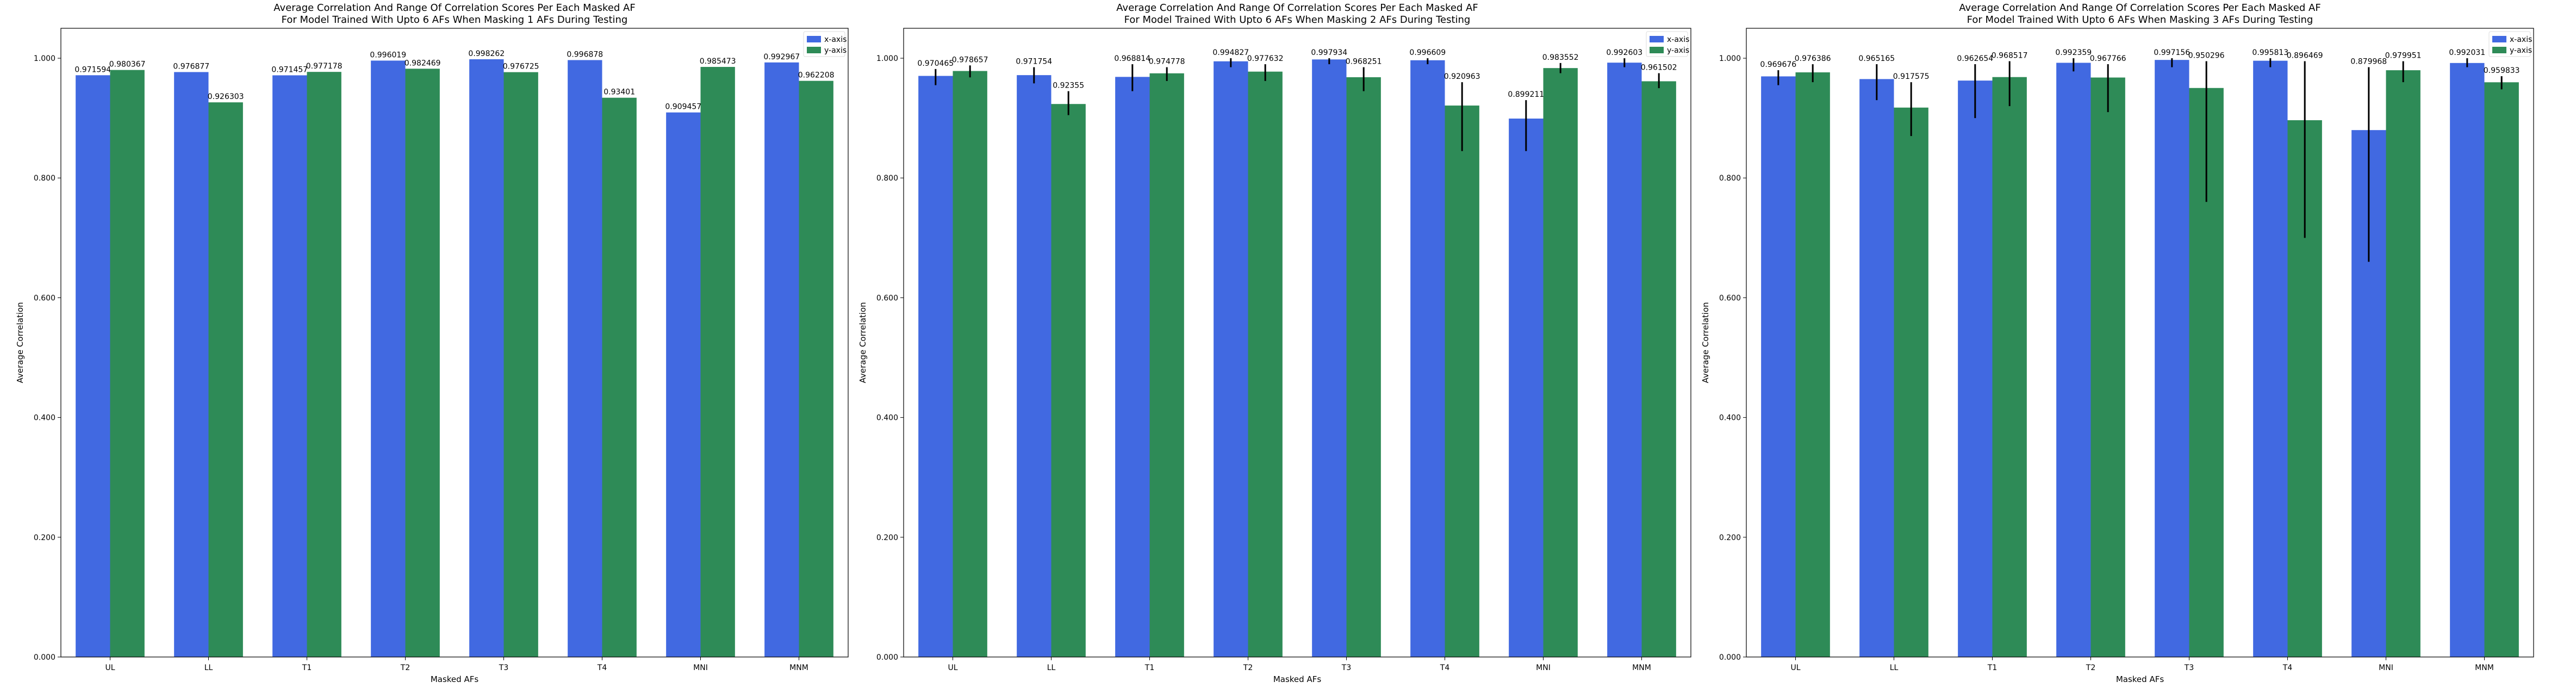 The image size is (2576, 688). I want to click on data-label: 0.978657, so click(970, 59).